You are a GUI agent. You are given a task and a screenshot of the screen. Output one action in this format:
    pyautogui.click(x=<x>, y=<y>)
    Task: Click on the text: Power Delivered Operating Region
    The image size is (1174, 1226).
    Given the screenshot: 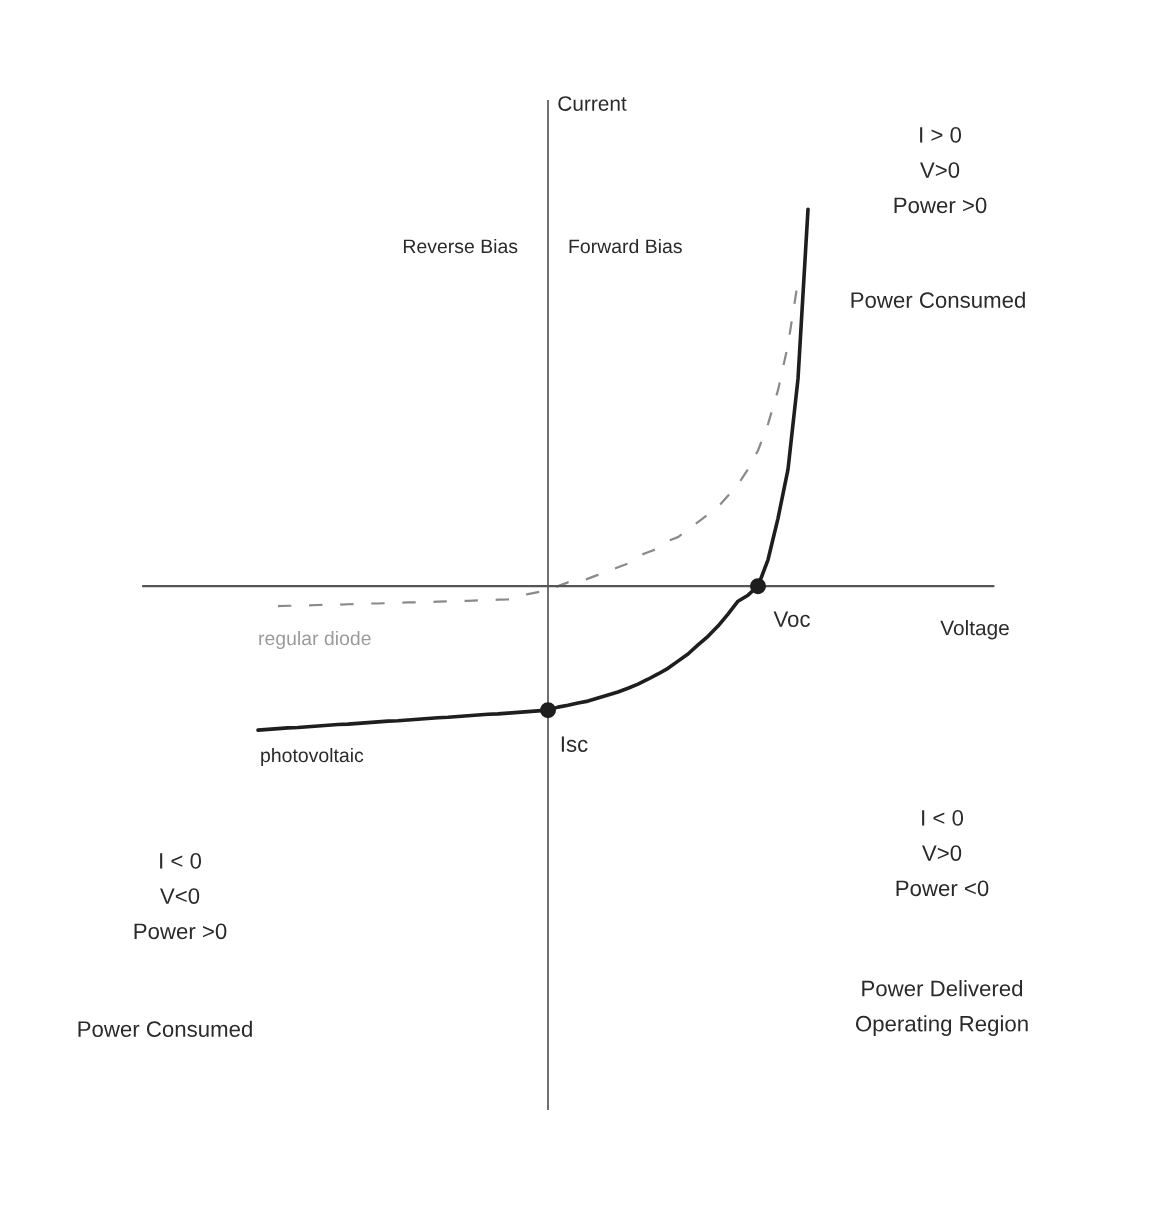 What is the action you would take?
    pyautogui.click(x=941, y=1008)
    